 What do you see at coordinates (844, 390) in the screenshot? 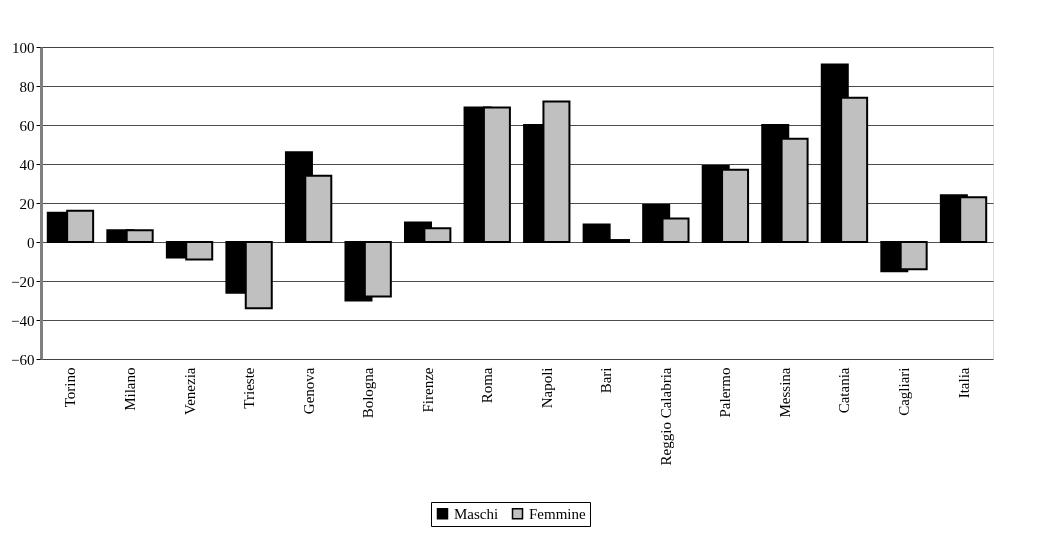
I see `x-tick-label: Catania` at bounding box center [844, 390].